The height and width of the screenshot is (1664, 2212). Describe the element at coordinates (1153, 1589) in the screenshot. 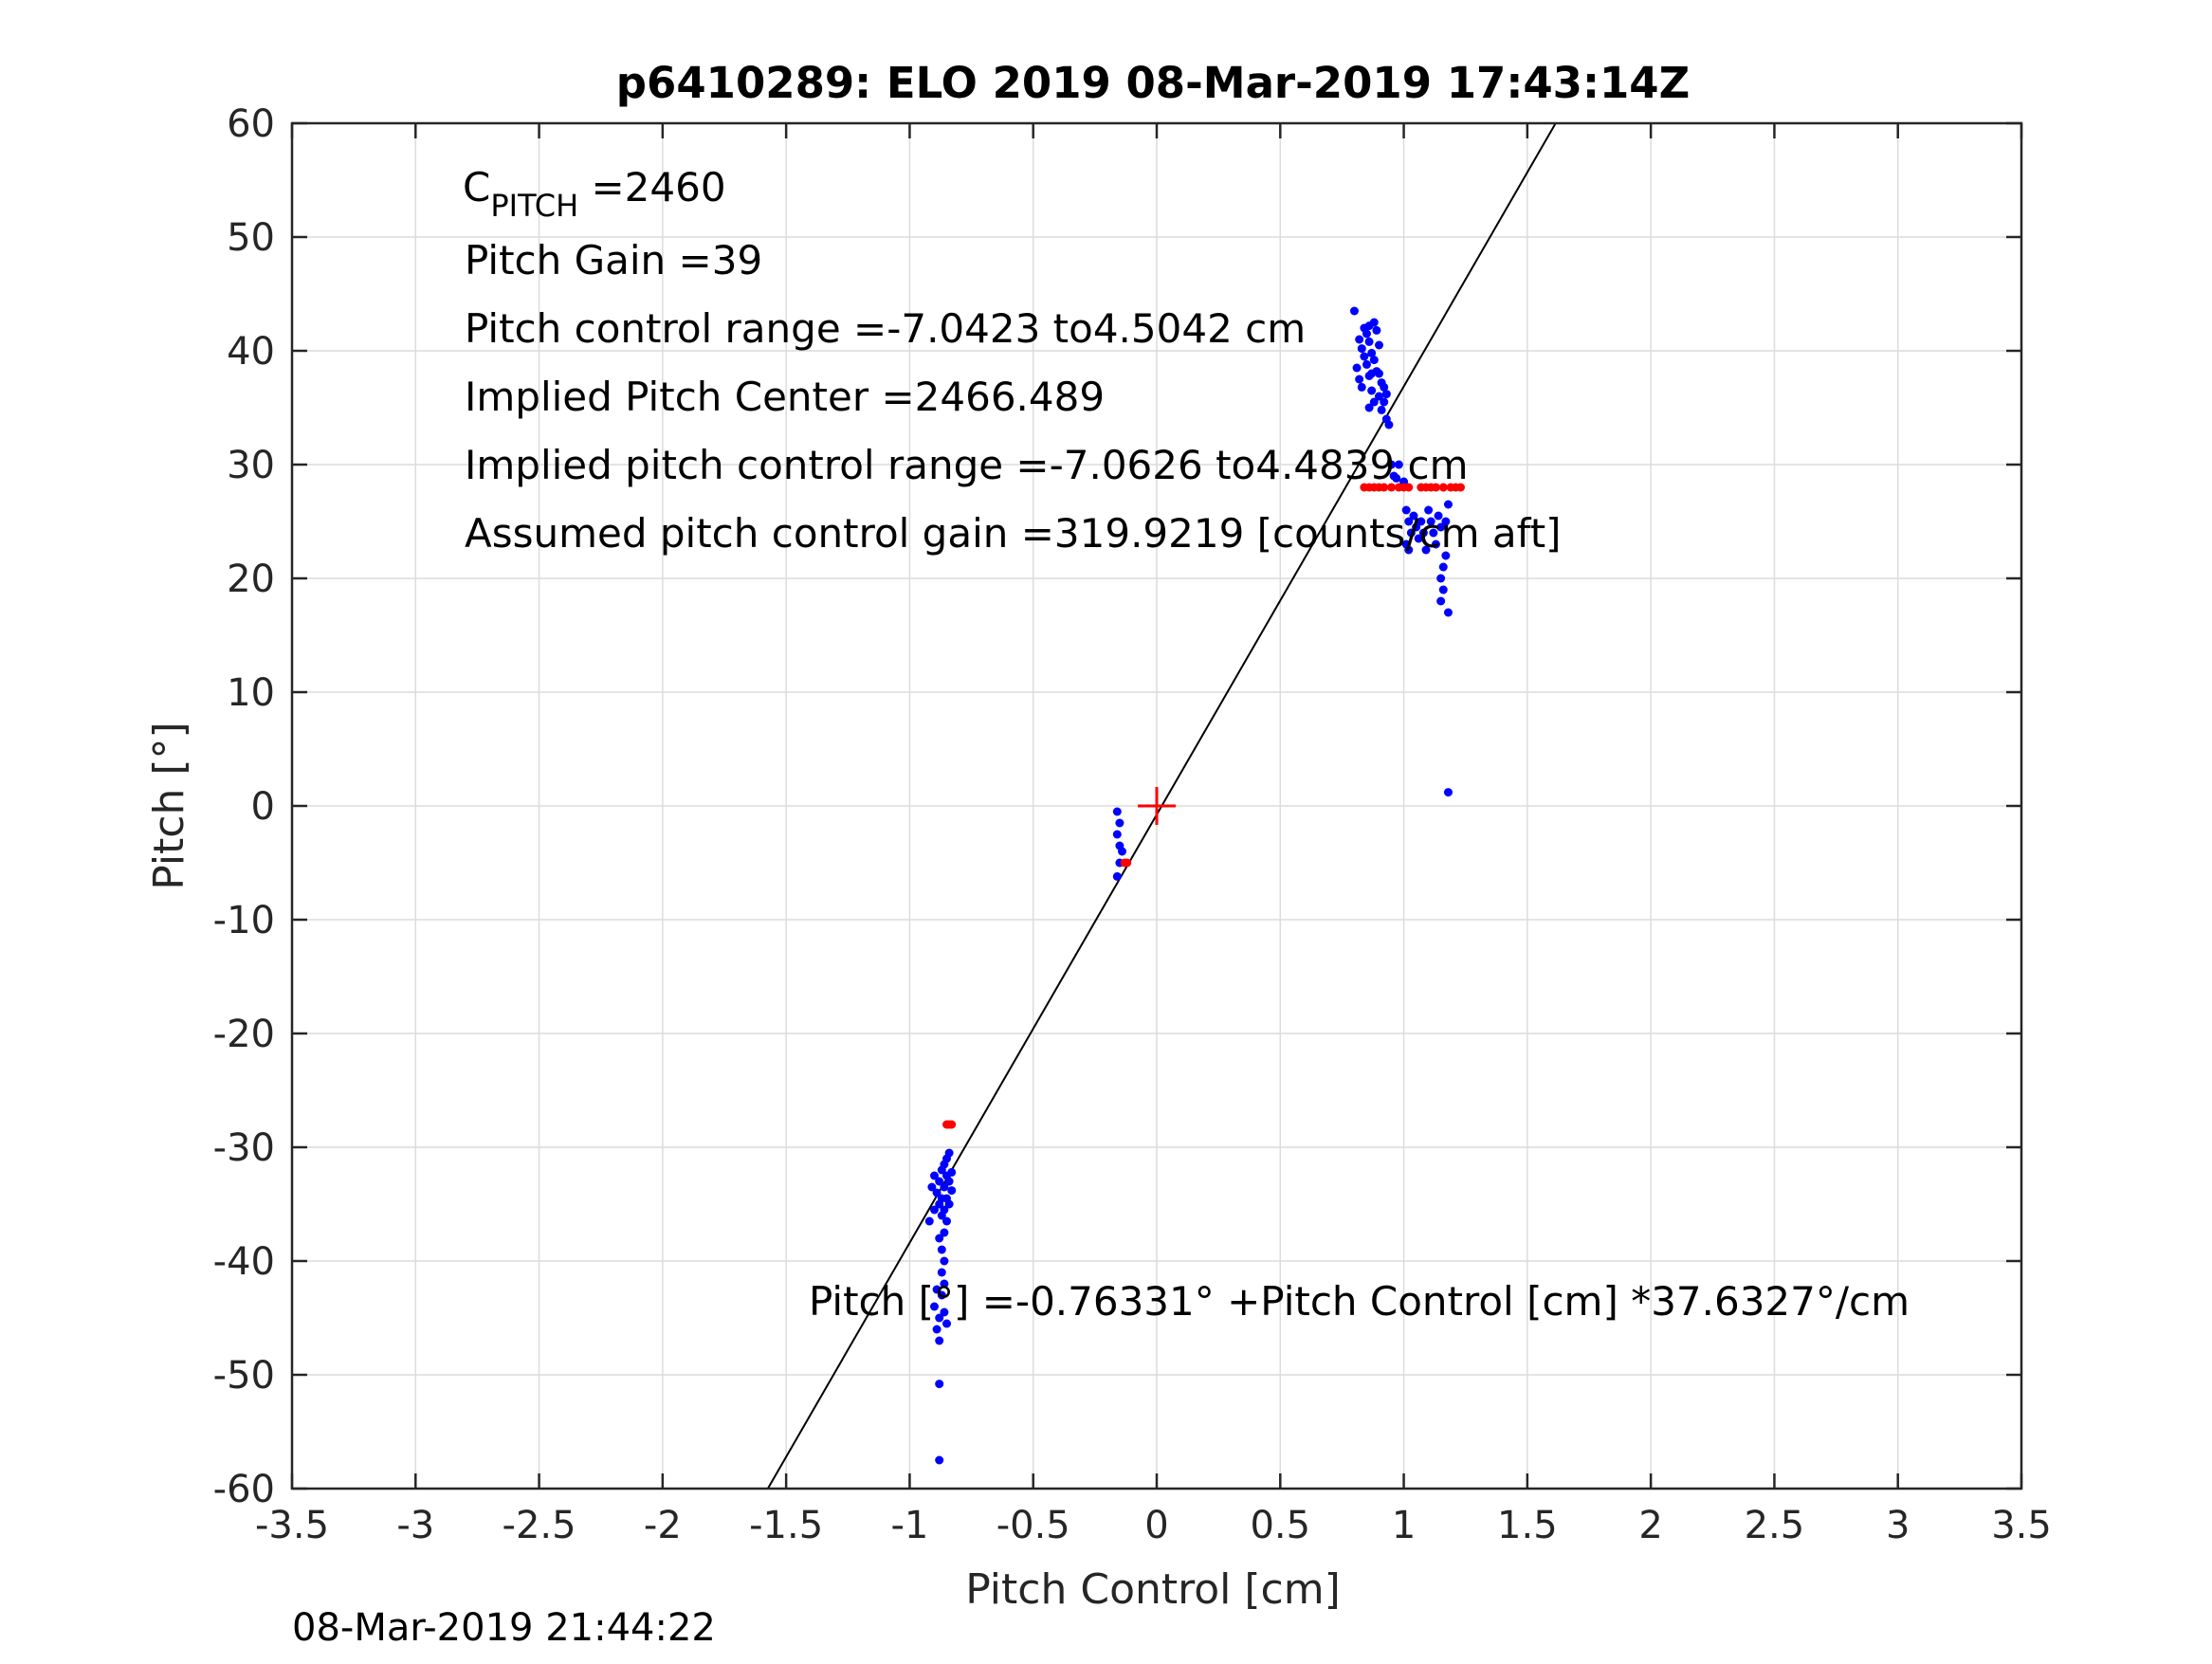

I see `x-axis-label: Pitch Control [cm]` at that location.